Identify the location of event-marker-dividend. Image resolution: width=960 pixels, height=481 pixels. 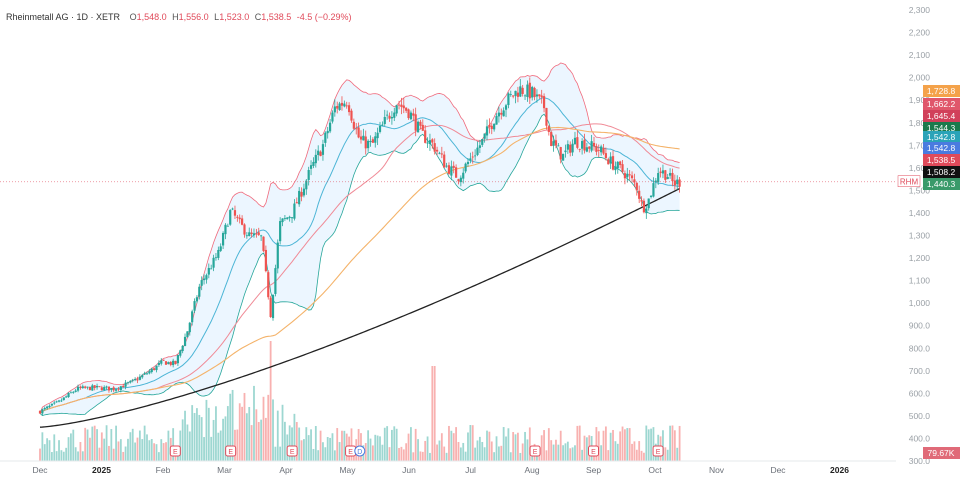
(360, 451).